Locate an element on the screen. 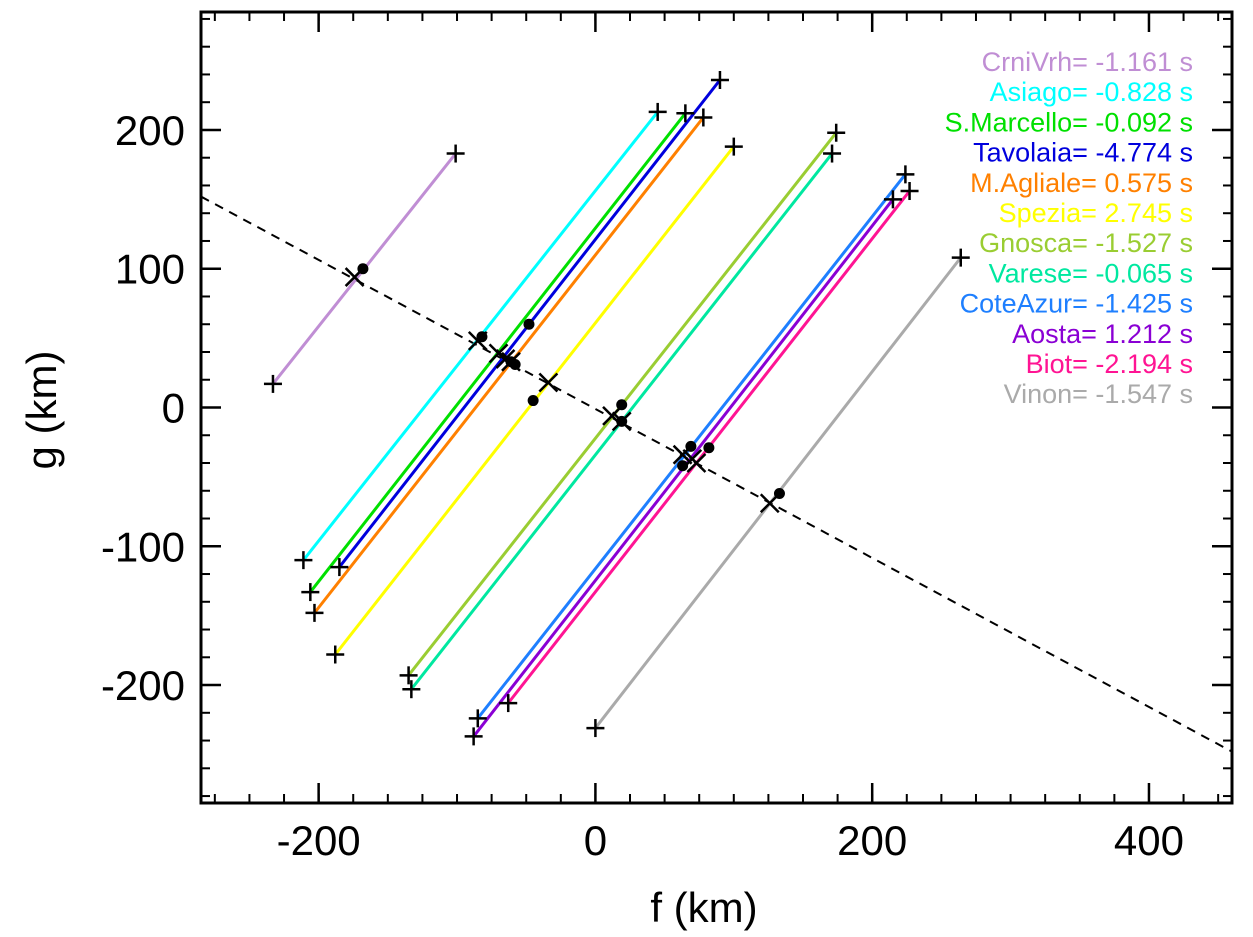 The image size is (1253, 937). end-marker-coteazur is located at coordinates (905, 174).